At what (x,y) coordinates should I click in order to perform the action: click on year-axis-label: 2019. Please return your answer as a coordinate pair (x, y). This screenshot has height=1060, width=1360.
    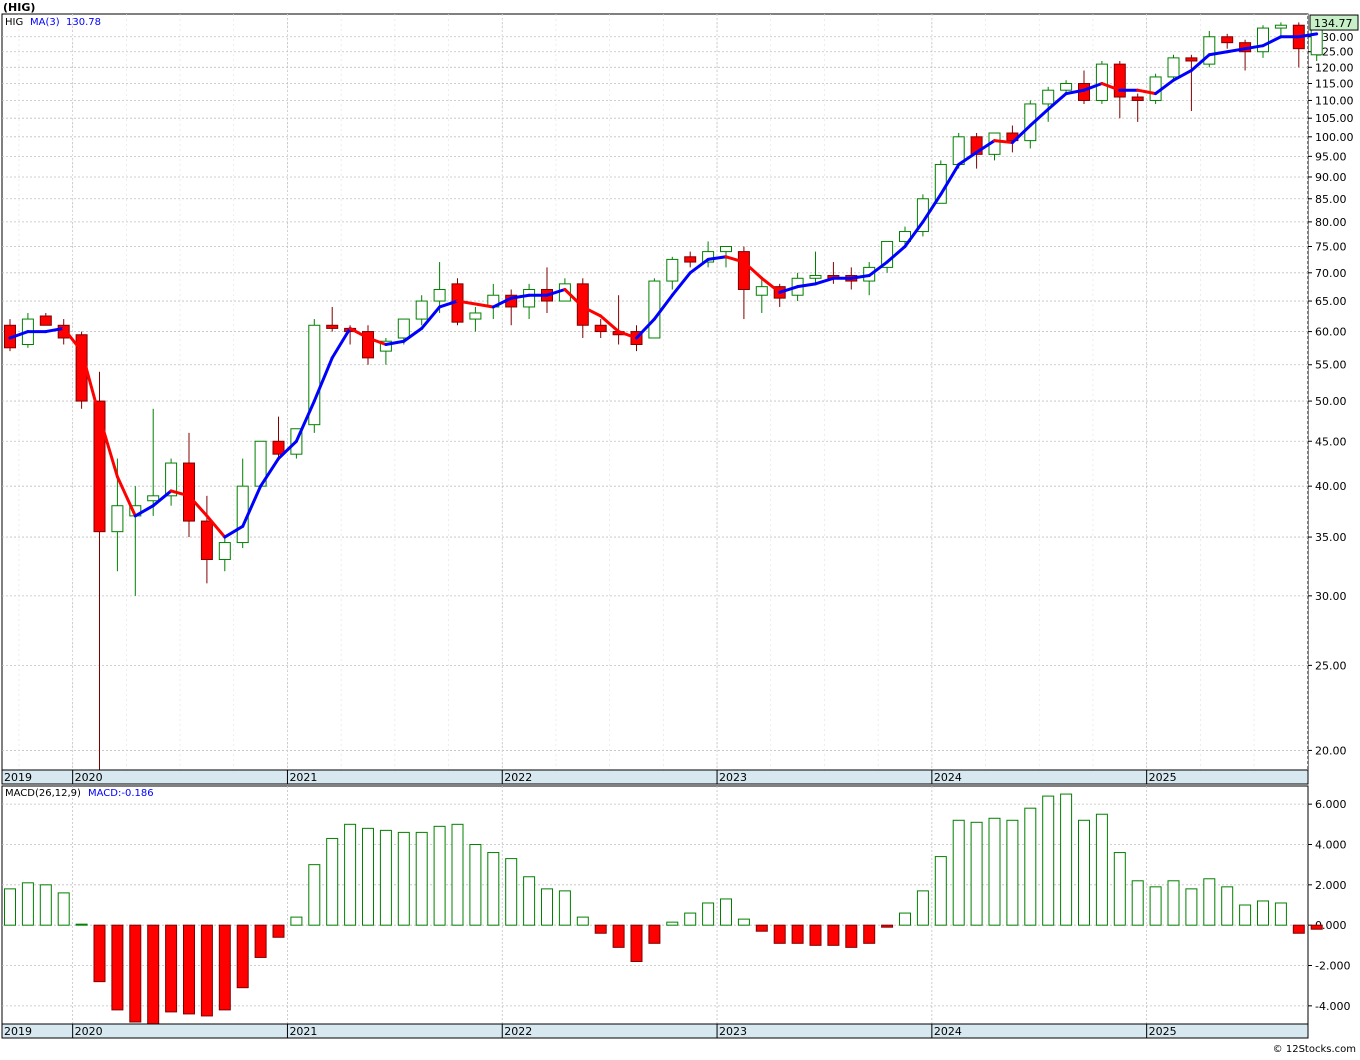
    Looking at the image, I should click on (18, 777).